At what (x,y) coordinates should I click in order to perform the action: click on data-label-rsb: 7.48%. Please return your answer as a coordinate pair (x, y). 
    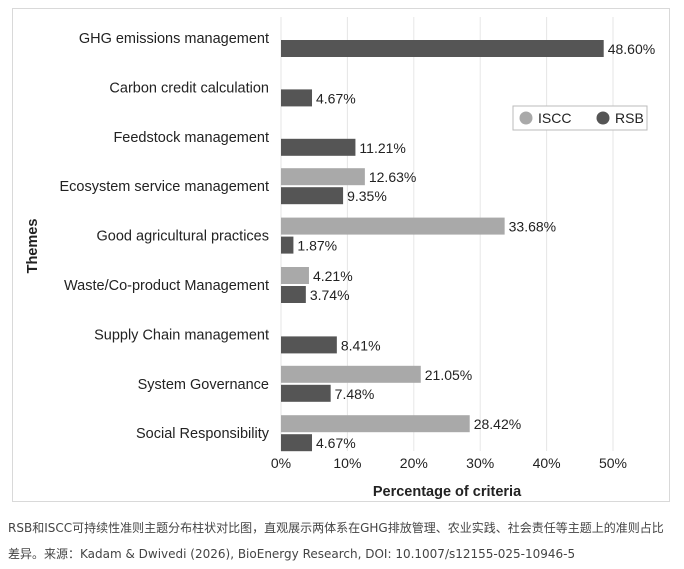
    Looking at the image, I should click on (355, 394).